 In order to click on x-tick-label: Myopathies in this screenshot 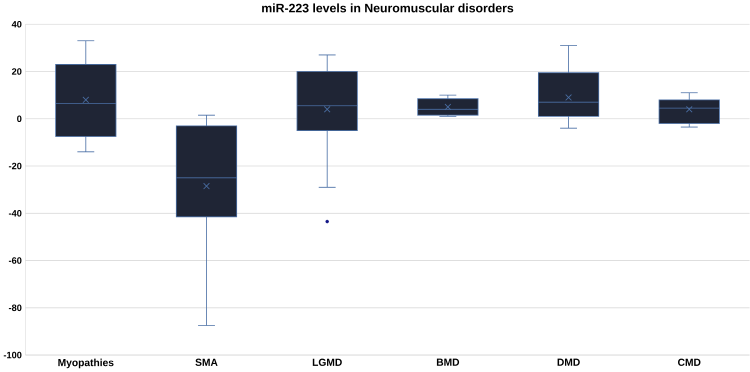, I will do `click(86, 363)`.